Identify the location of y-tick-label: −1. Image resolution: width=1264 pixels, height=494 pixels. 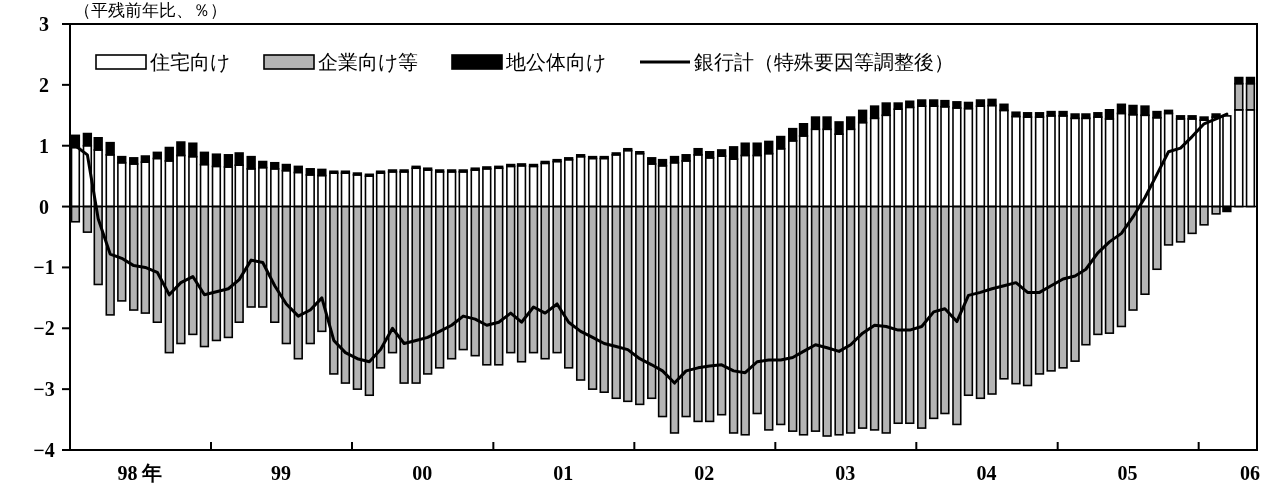
(44, 267).